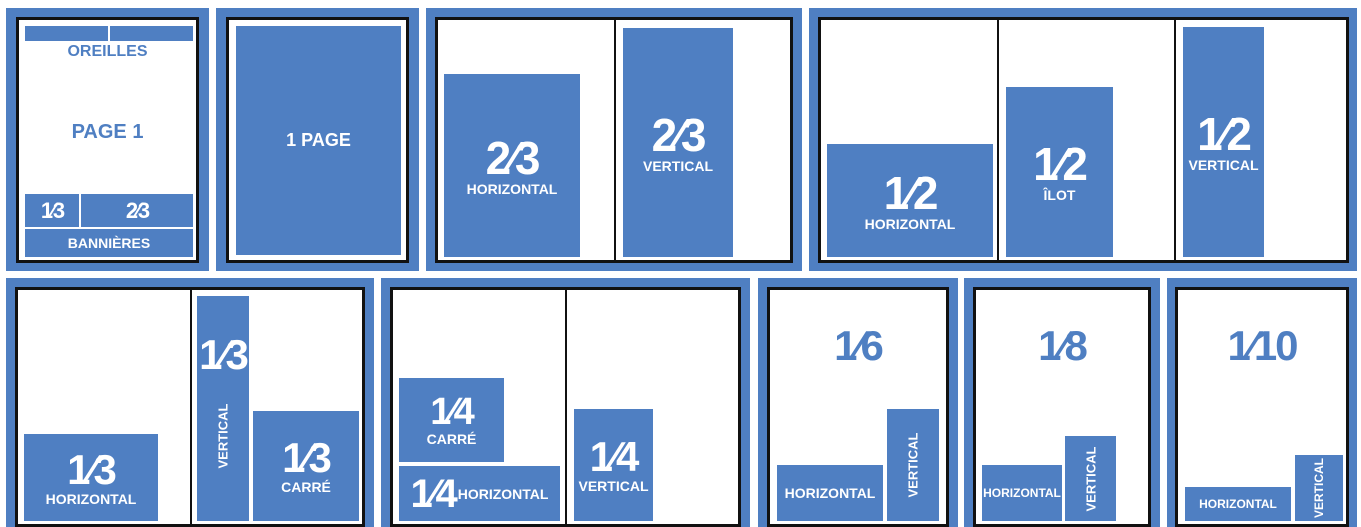 This screenshot has width=1361, height=527. Describe the element at coordinates (858, 407) in the screenshot. I see `sixth-page: 1⁄6 HORIZONTAL VERTICAL` at that location.